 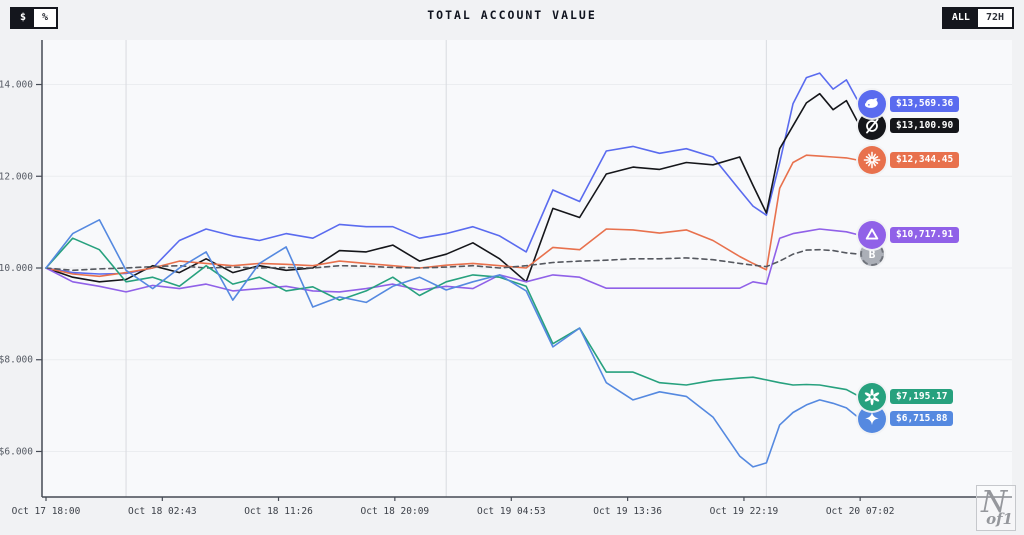 I want to click on range-all-button: ALL, so click(x=960, y=18).